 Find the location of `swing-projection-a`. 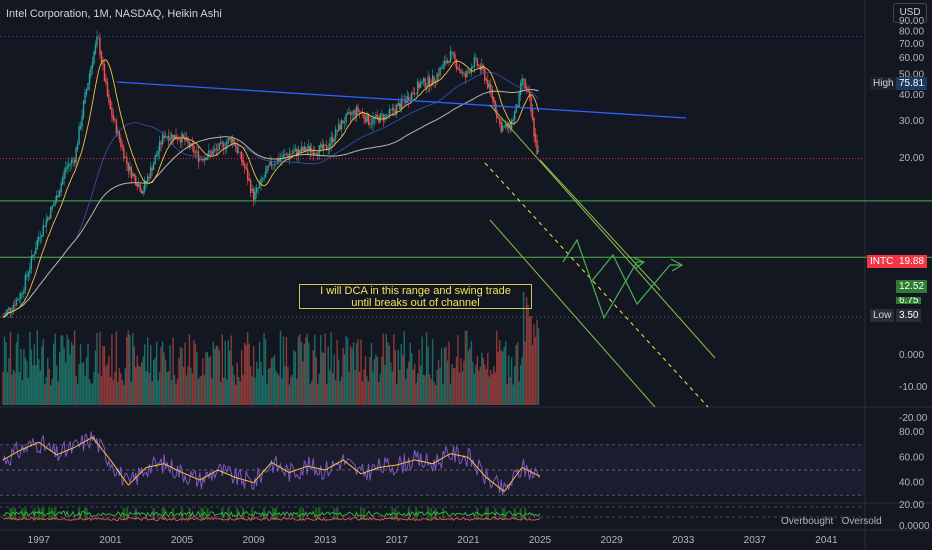

swing-projection-a is located at coordinates (602, 279).